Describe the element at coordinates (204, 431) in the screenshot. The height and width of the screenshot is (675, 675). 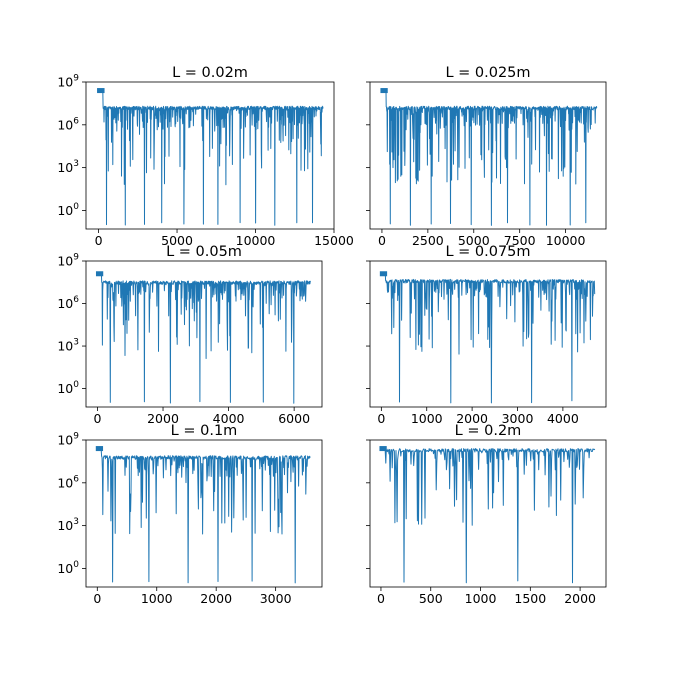
I see `subplot-title: L = 0.1m` at that location.